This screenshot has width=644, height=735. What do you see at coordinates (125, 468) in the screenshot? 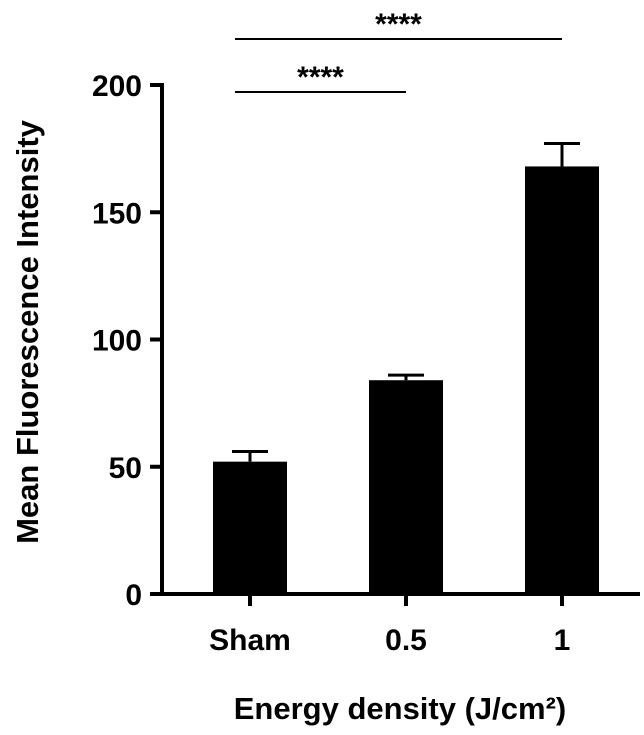
I see `y-tick-label: 50` at bounding box center [125, 468].